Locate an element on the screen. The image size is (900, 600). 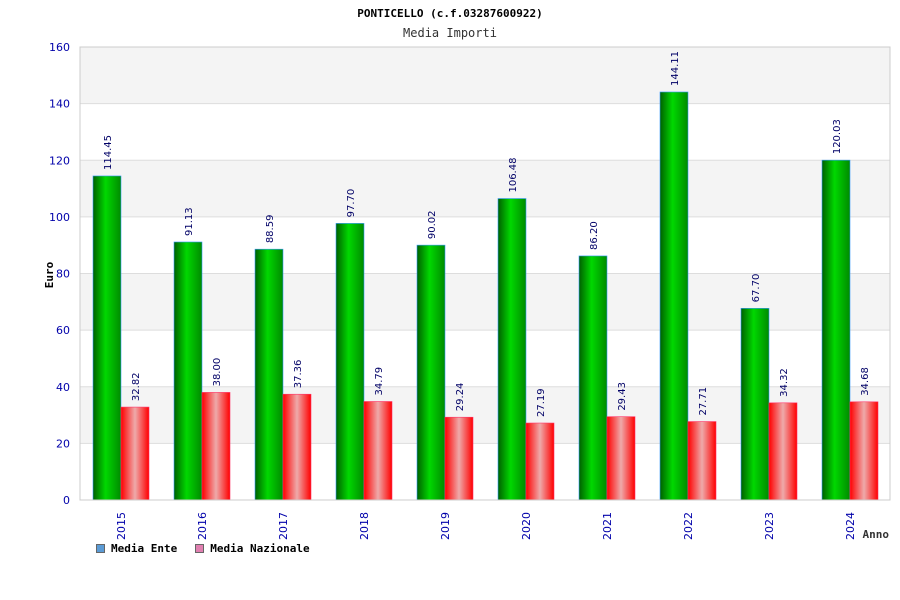
data-label: 27.19 is located at coordinates (541, 402).